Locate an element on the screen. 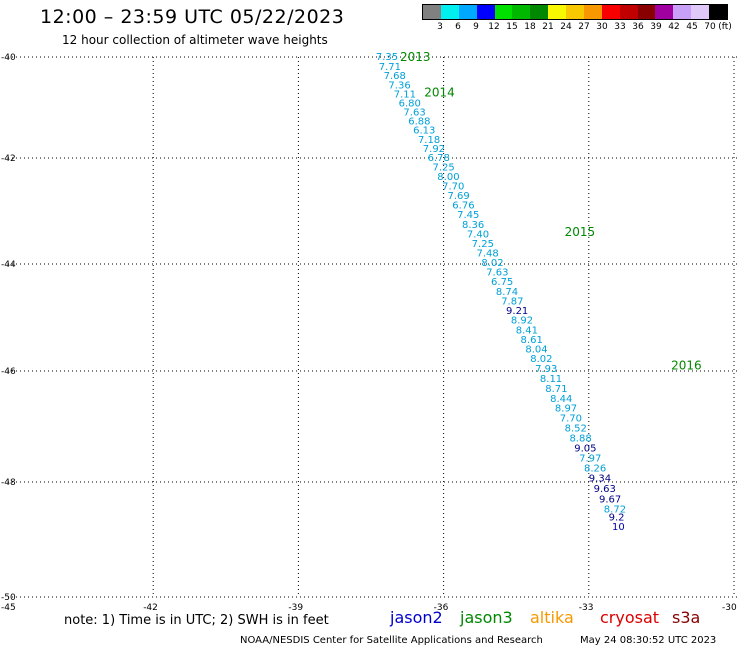 This screenshot has height=650, width=740. lat-label: -40 is located at coordinates (8, 58).